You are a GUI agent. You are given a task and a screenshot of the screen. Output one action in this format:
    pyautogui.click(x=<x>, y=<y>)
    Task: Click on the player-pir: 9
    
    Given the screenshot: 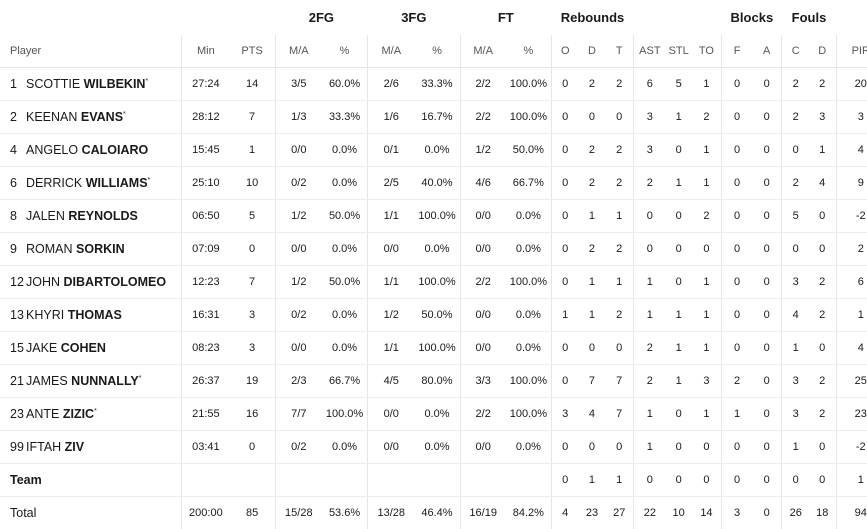 What is the action you would take?
    pyautogui.click(x=851, y=183)
    